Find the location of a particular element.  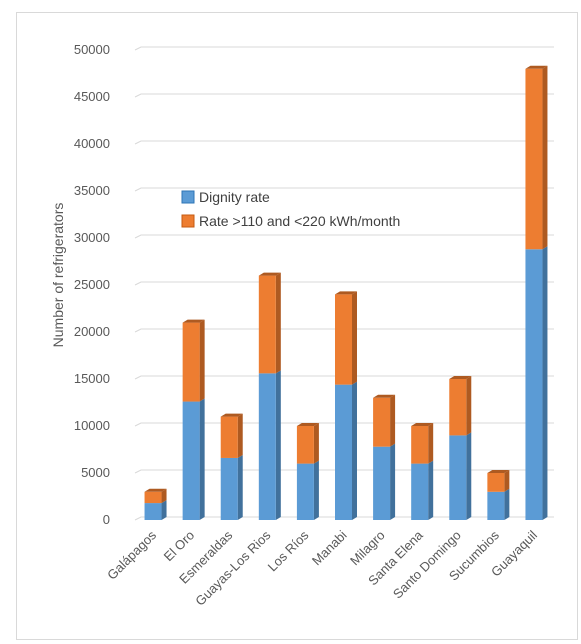

x-tick-label: Galápagos is located at coordinates (131, 554).